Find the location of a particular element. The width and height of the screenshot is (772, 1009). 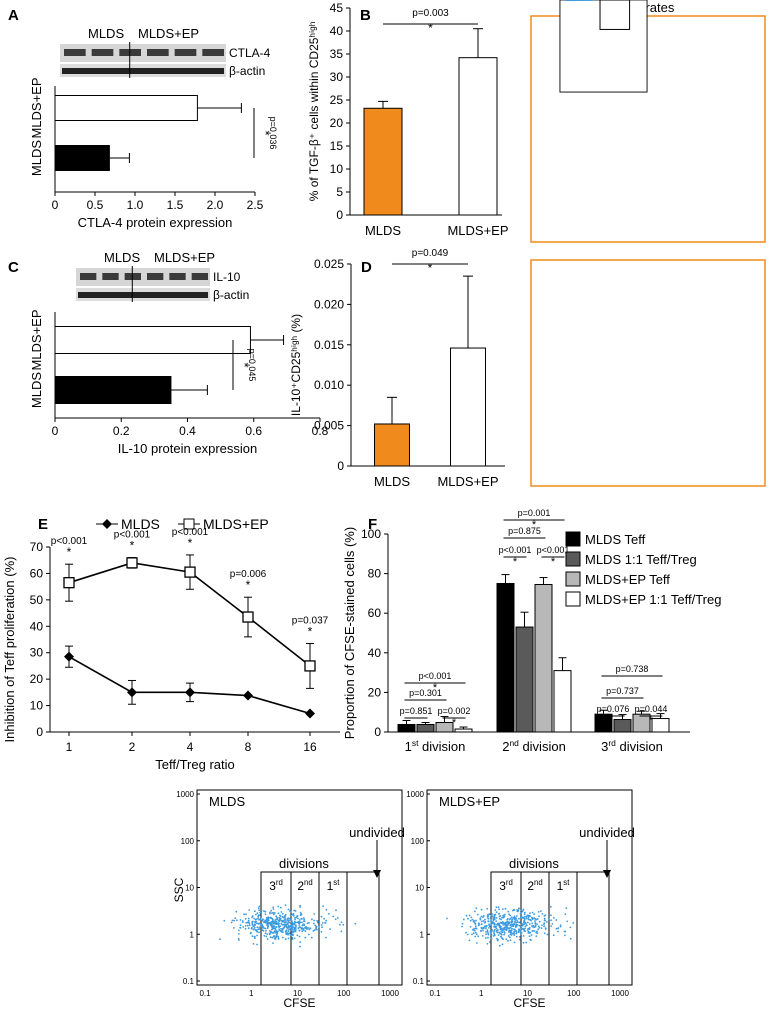

x-tick-label: 10 is located at coordinates (297, 993).